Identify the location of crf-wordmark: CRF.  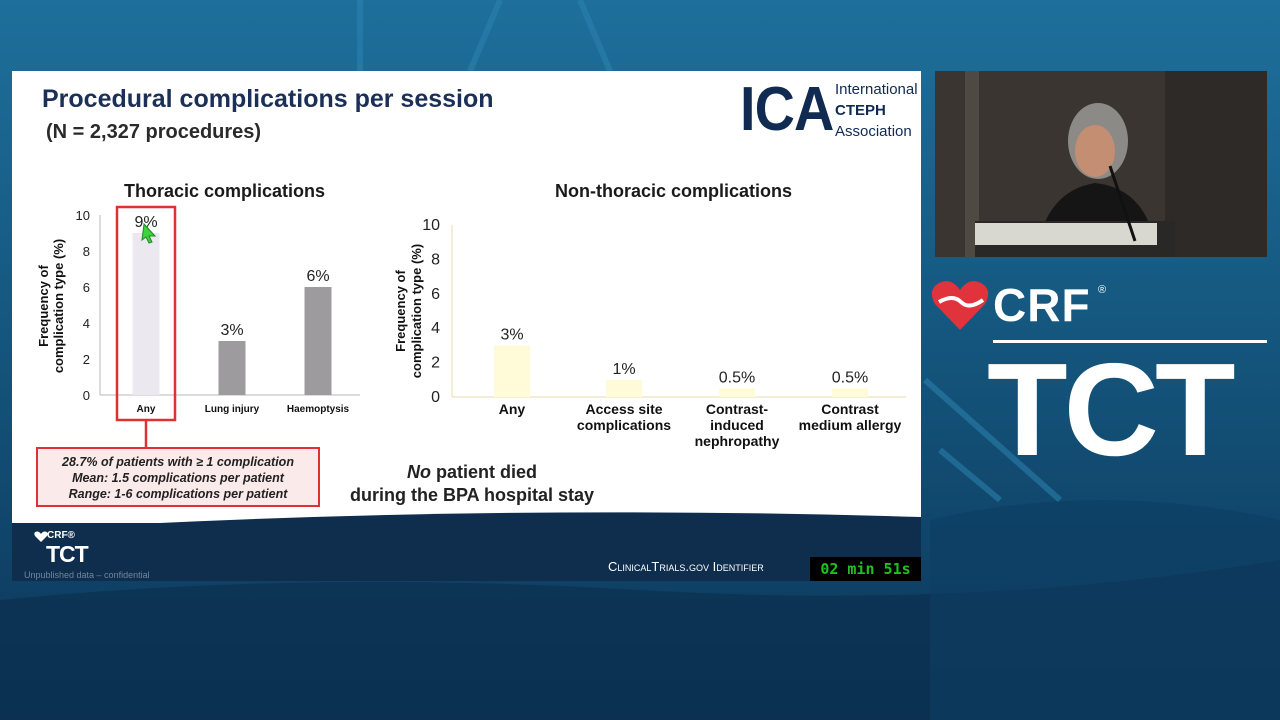
(1042, 305).